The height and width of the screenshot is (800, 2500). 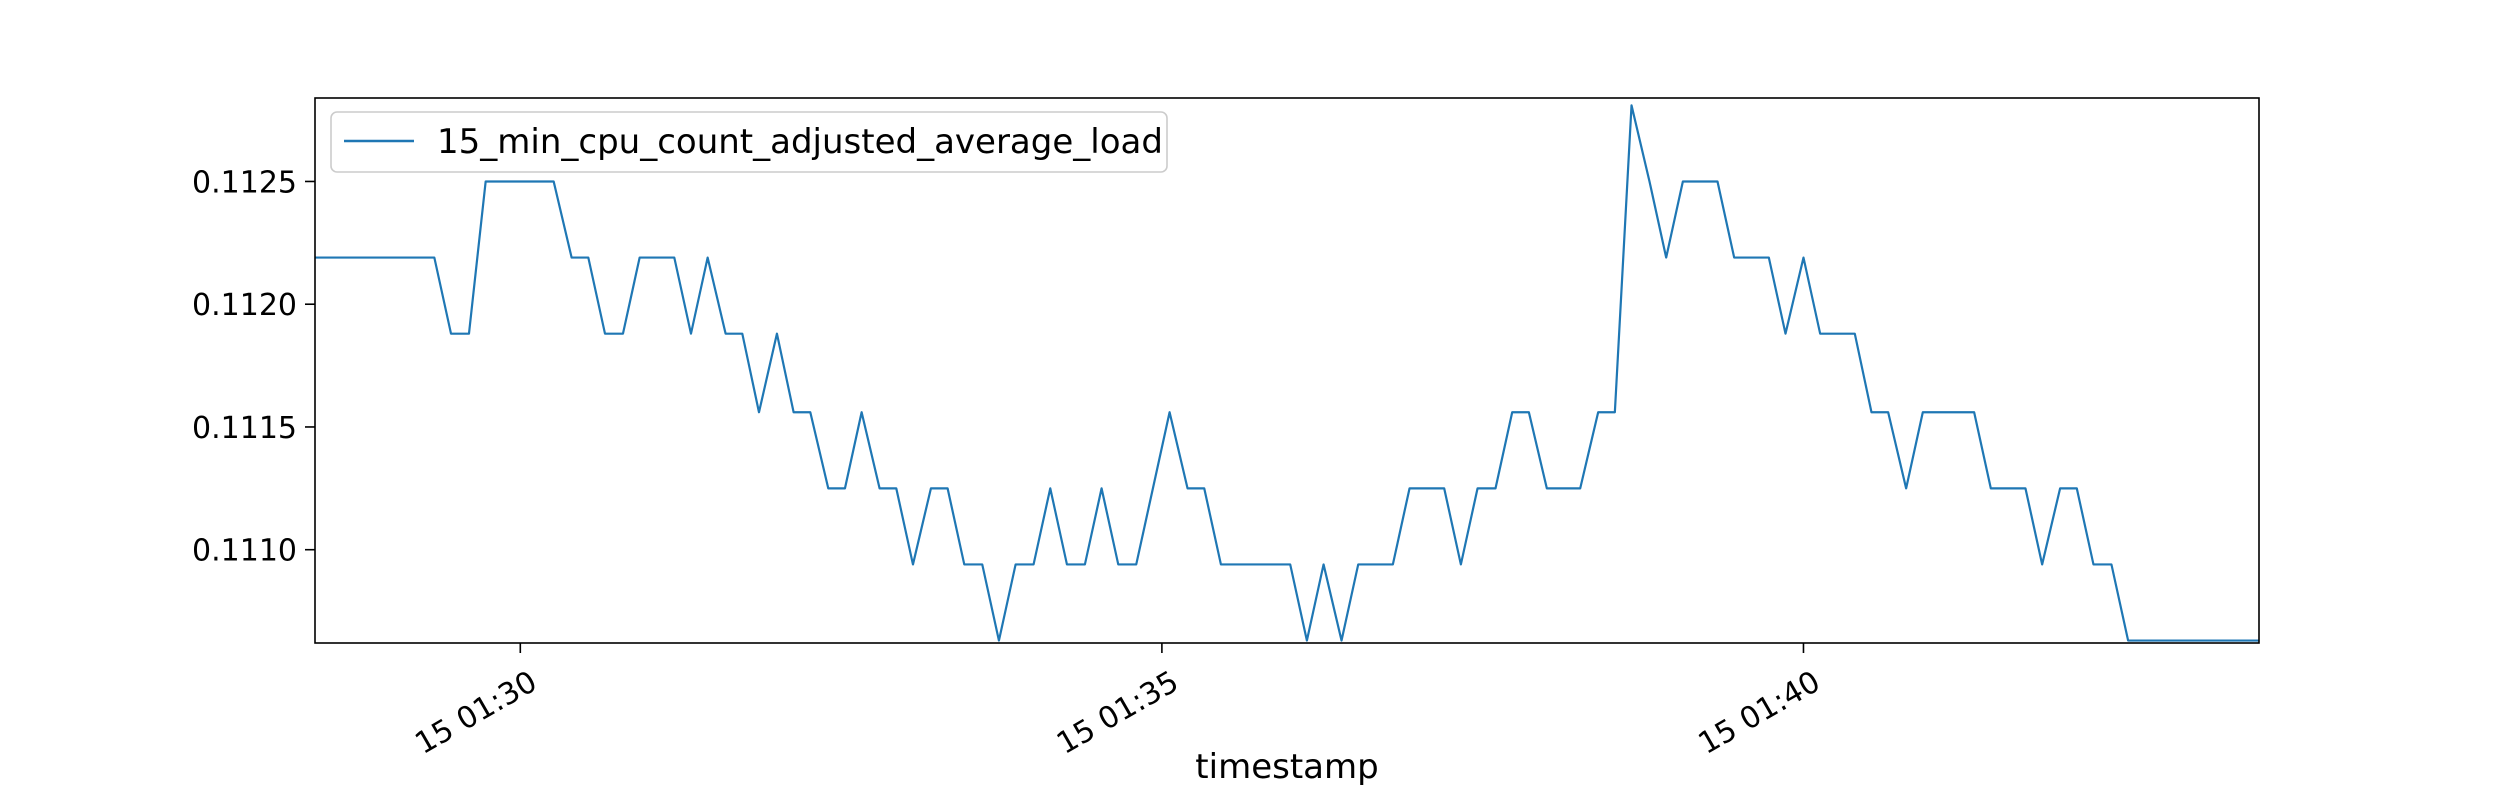 What do you see at coordinates (1286, 767) in the screenshot?
I see `x-axis-title: timestamp` at bounding box center [1286, 767].